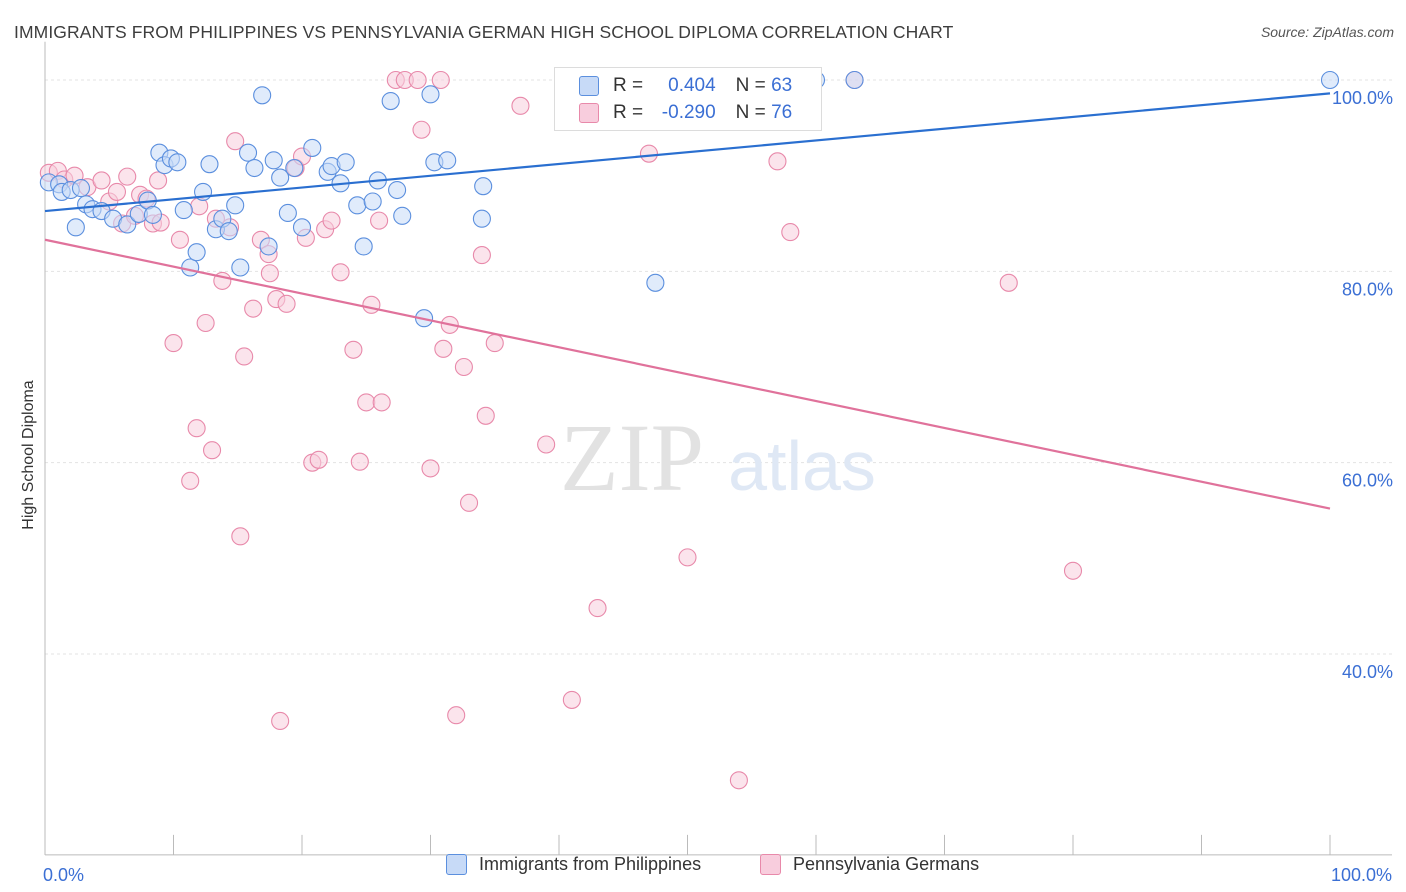  What do you see at coordinates (1327, 32) in the screenshot?
I see `source-credit: Source: ZipAtlas.com` at bounding box center [1327, 32].